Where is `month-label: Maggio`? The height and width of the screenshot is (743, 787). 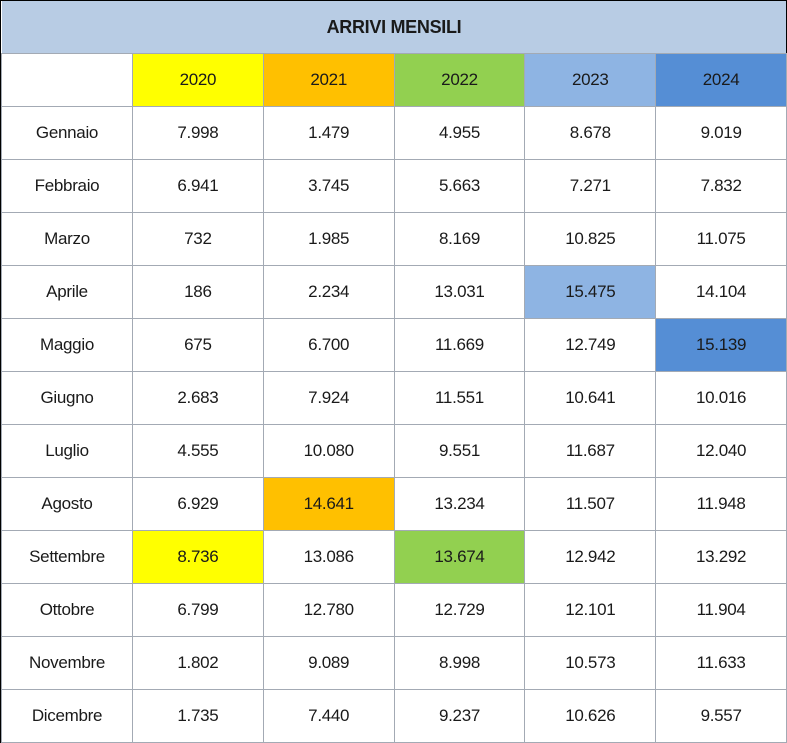
month-label: Maggio is located at coordinates (67, 345).